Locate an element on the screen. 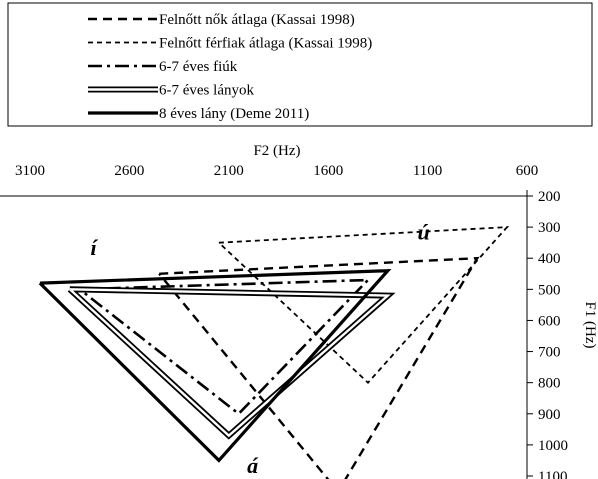 The image size is (598, 479). y-axis-title: F1 (Hz) is located at coordinates (590, 324).